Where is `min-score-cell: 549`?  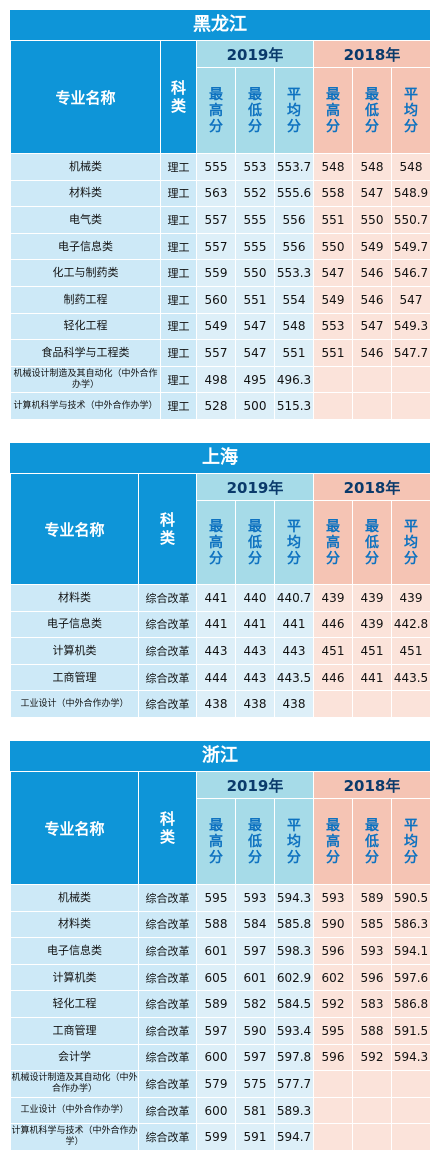 min-score-cell: 549 is located at coordinates (372, 246).